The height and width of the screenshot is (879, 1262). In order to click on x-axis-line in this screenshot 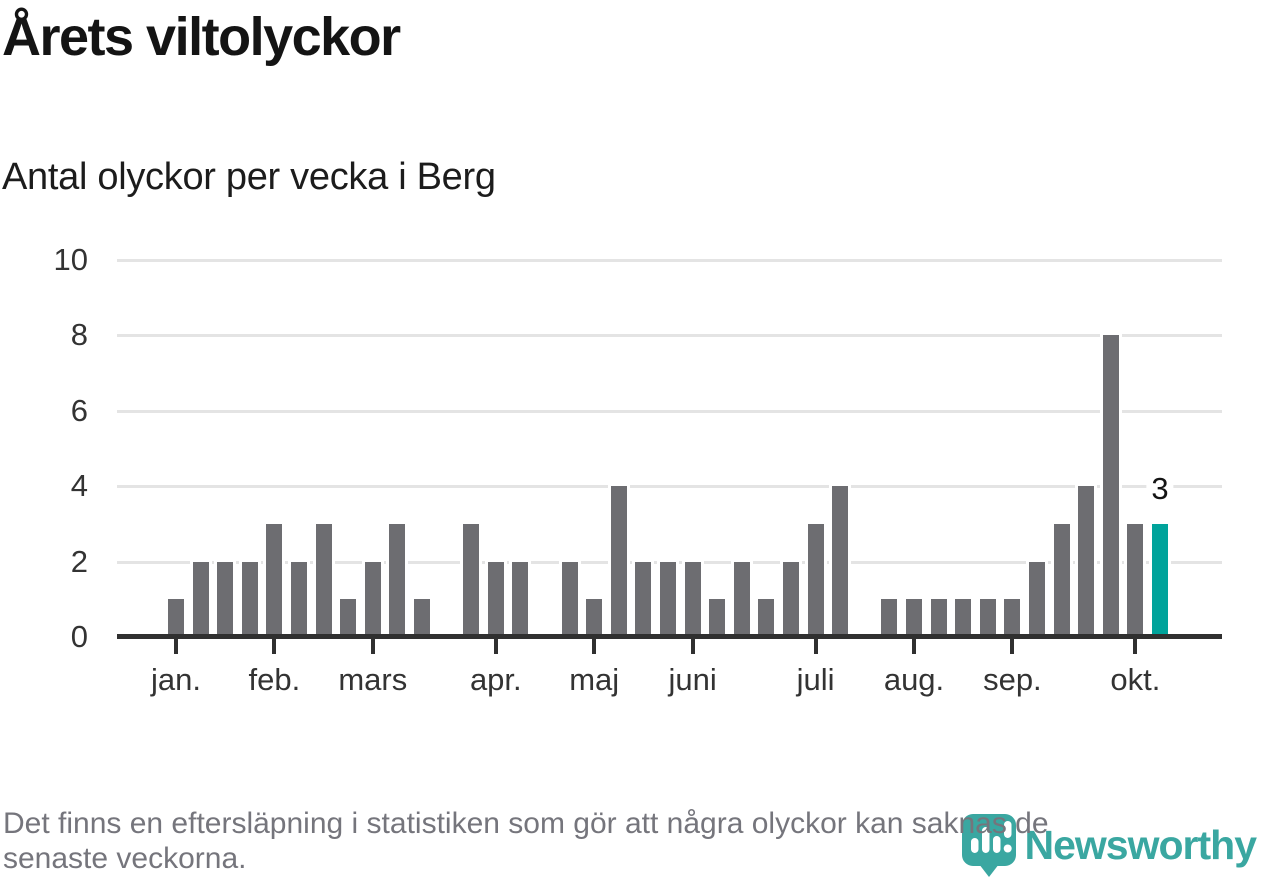, I will do `click(669, 636)`.